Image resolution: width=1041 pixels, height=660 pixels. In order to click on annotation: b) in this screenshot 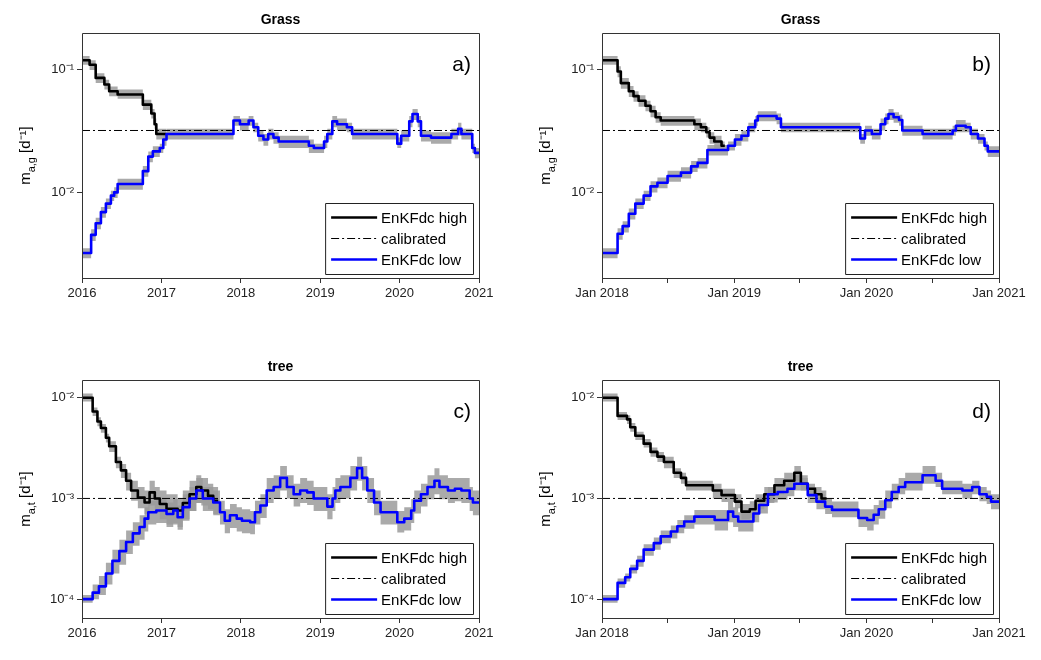, I will do `click(981, 63)`.